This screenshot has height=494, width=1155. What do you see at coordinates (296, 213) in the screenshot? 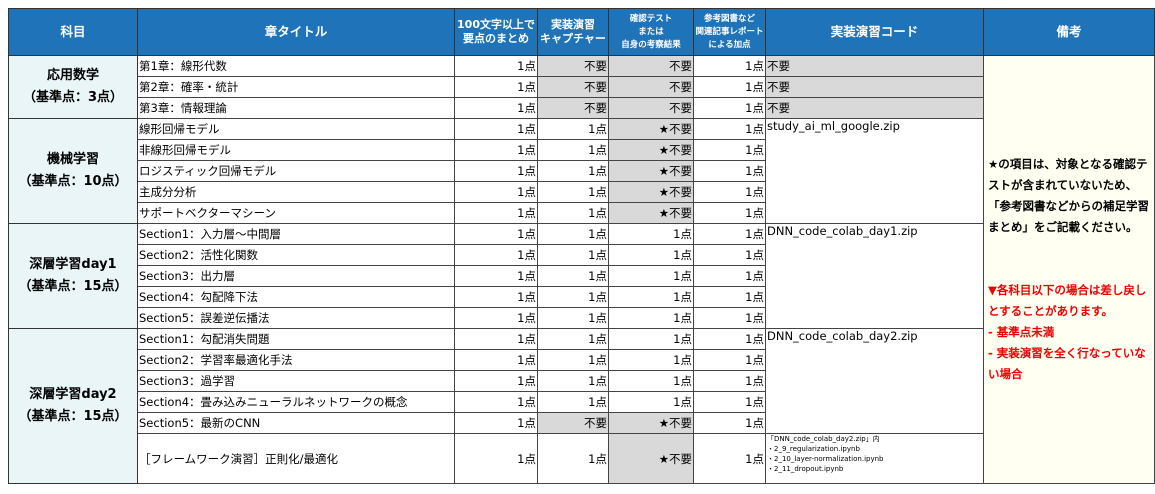
I see `chapter-title: サポートベクターマシーン` at bounding box center [296, 213].